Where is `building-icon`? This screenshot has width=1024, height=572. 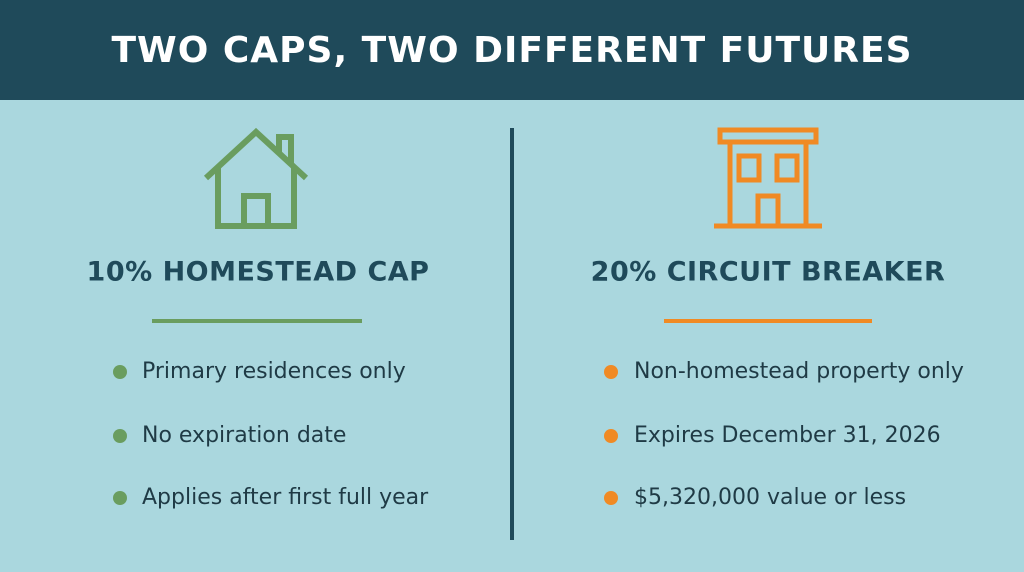 building-icon is located at coordinates (768, 178).